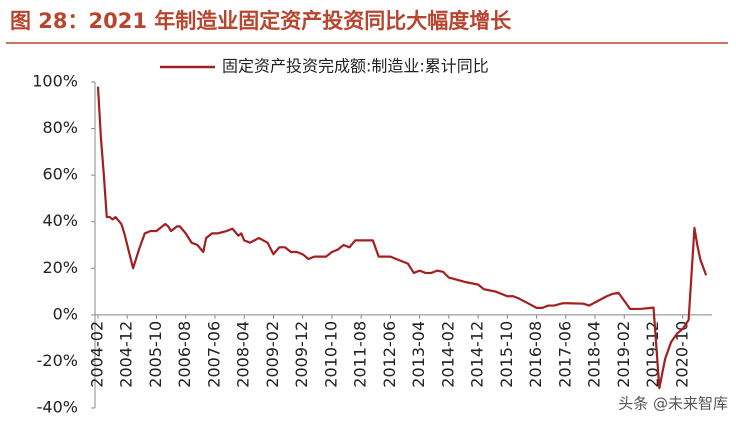  What do you see at coordinates (360, 354) in the screenshot?
I see `x-tick-label: 2011-08` at bounding box center [360, 354].